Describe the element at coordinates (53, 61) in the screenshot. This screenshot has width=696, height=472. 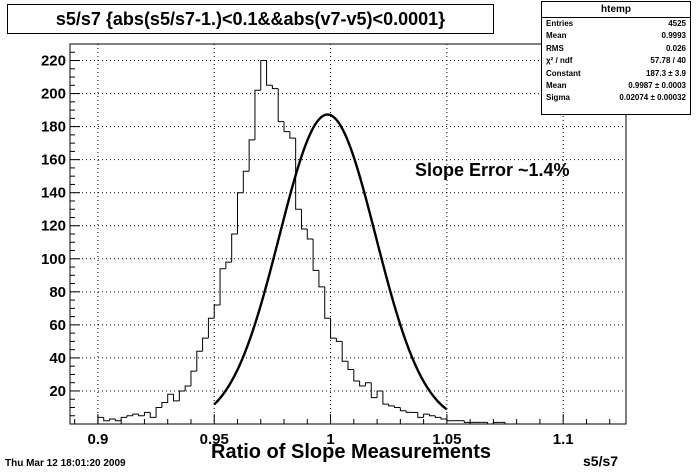
I see `y-tick-label: 220` at that location.